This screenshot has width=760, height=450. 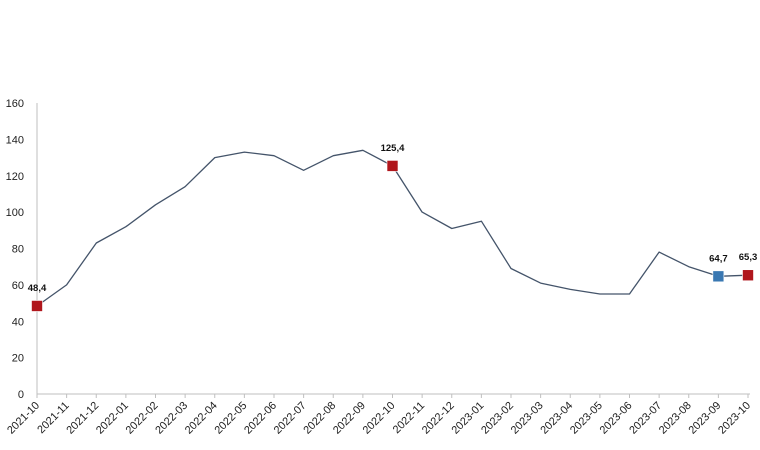 I want to click on data-label: 48,4, so click(x=37, y=288).